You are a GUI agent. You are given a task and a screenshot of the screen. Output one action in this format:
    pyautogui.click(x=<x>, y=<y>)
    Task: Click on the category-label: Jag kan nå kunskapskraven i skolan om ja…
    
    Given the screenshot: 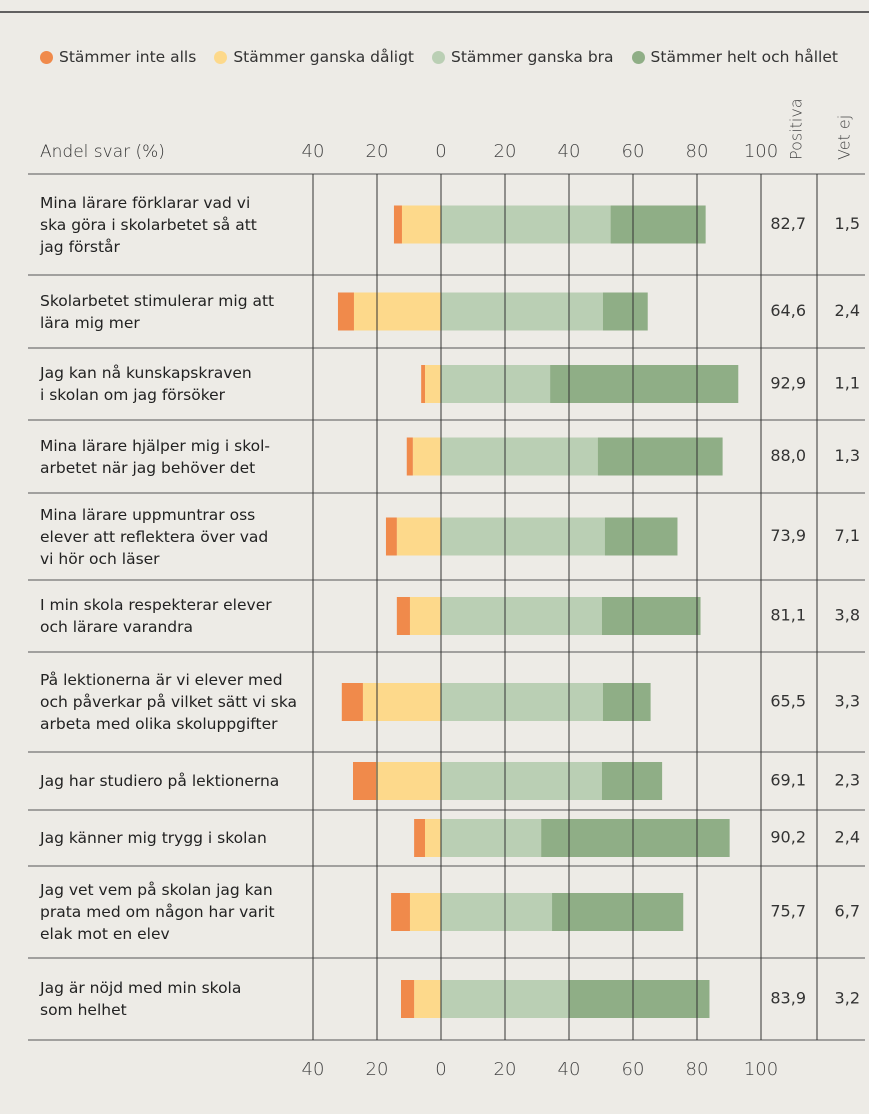 What is the action you would take?
    pyautogui.click(x=146, y=384)
    